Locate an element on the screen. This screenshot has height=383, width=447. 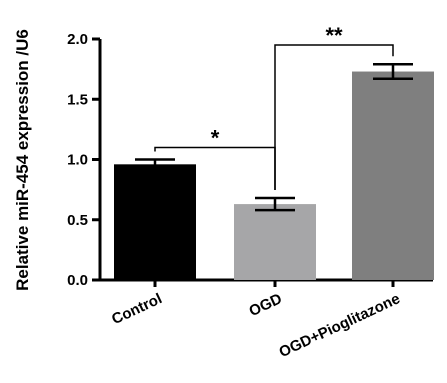
significance-label: ** is located at coordinates (334, 35).